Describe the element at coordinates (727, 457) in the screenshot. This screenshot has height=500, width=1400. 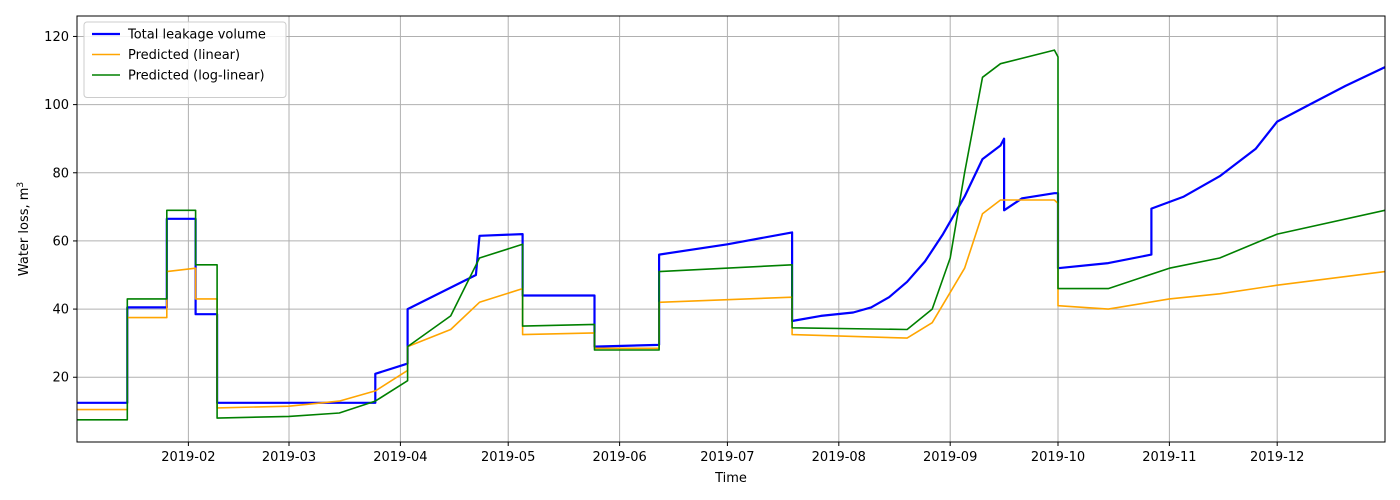
I see `x-tick-label: 2019-07` at that location.